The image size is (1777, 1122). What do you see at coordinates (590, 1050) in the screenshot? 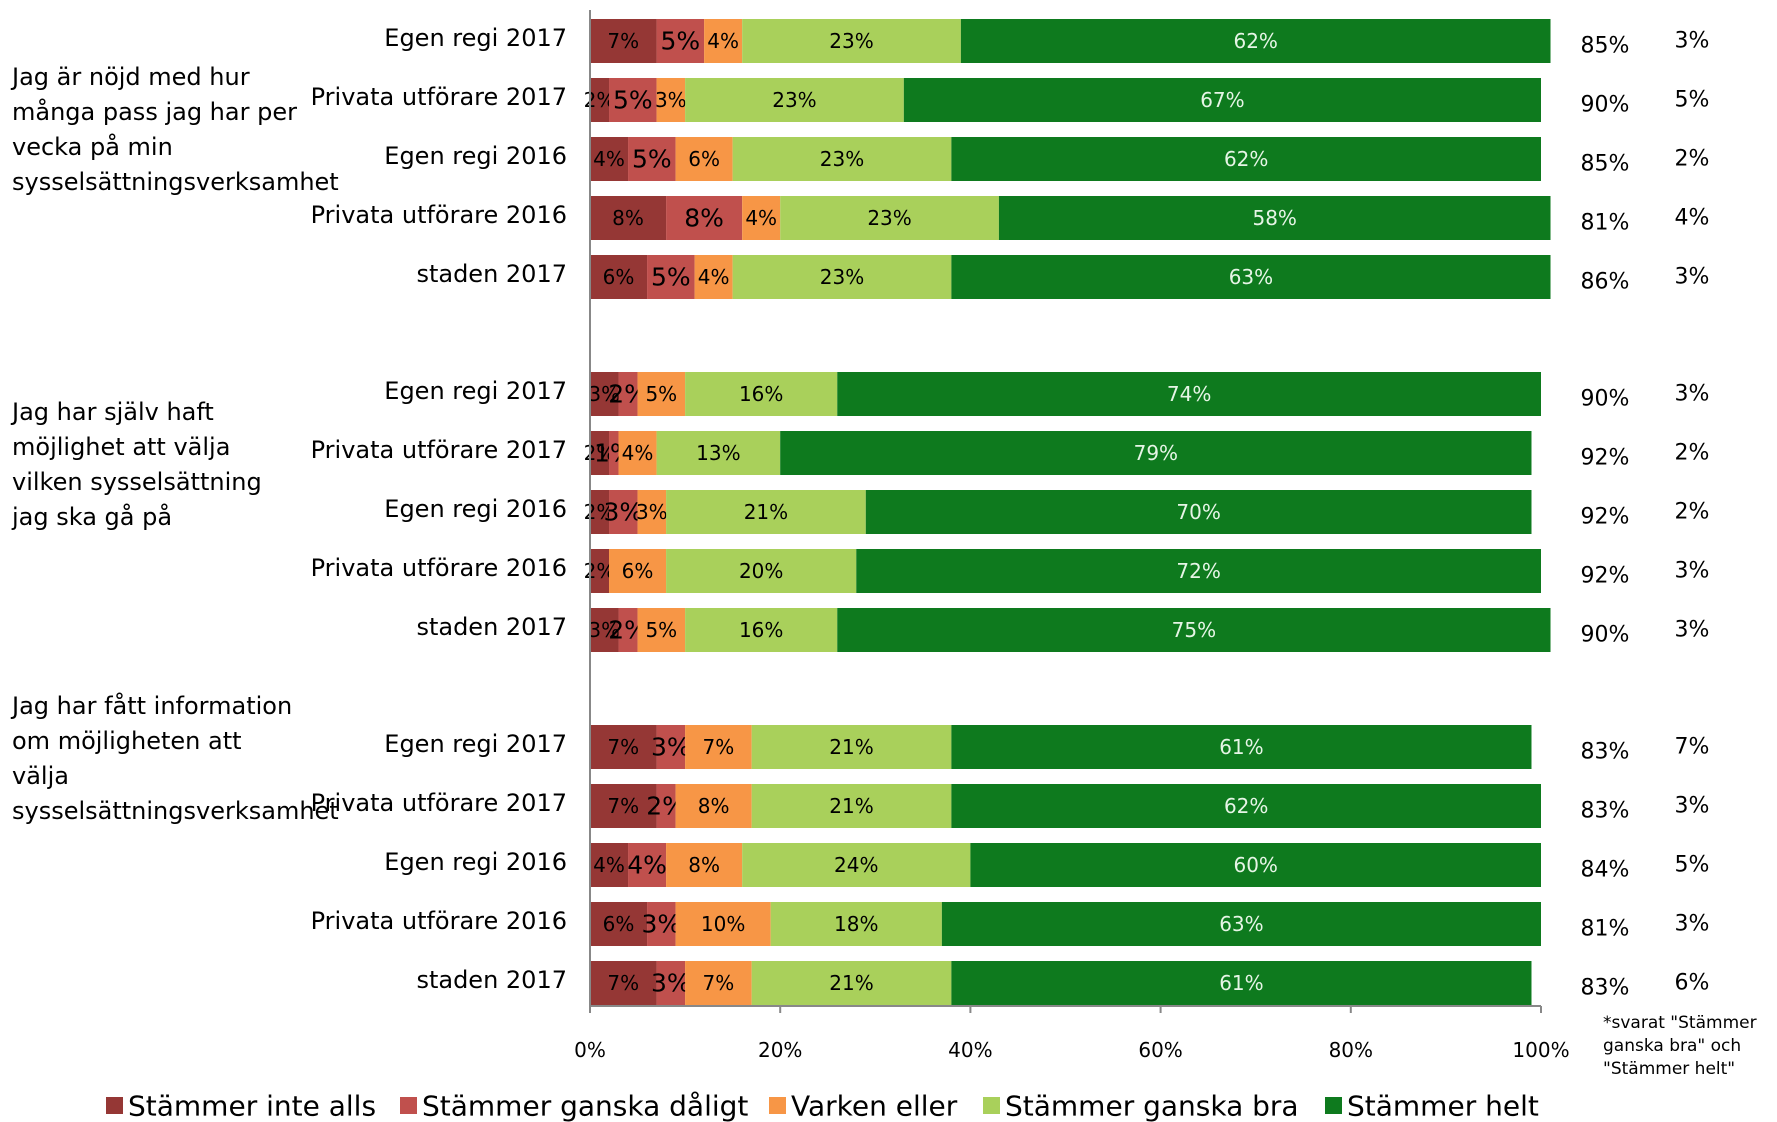
I see `x-tick-label: 0%` at bounding box center [590, 1050].